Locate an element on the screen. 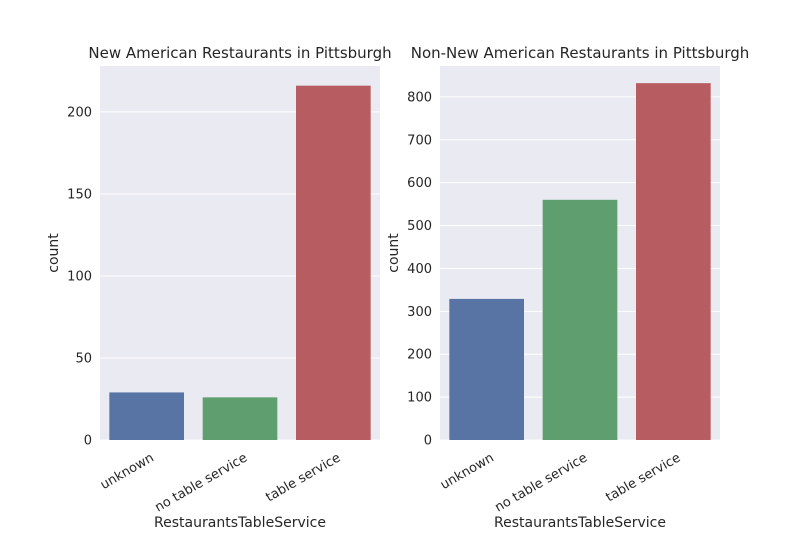 The image size is (800, 550). y-tick-label: 800 is located at coordinates (419, 97).